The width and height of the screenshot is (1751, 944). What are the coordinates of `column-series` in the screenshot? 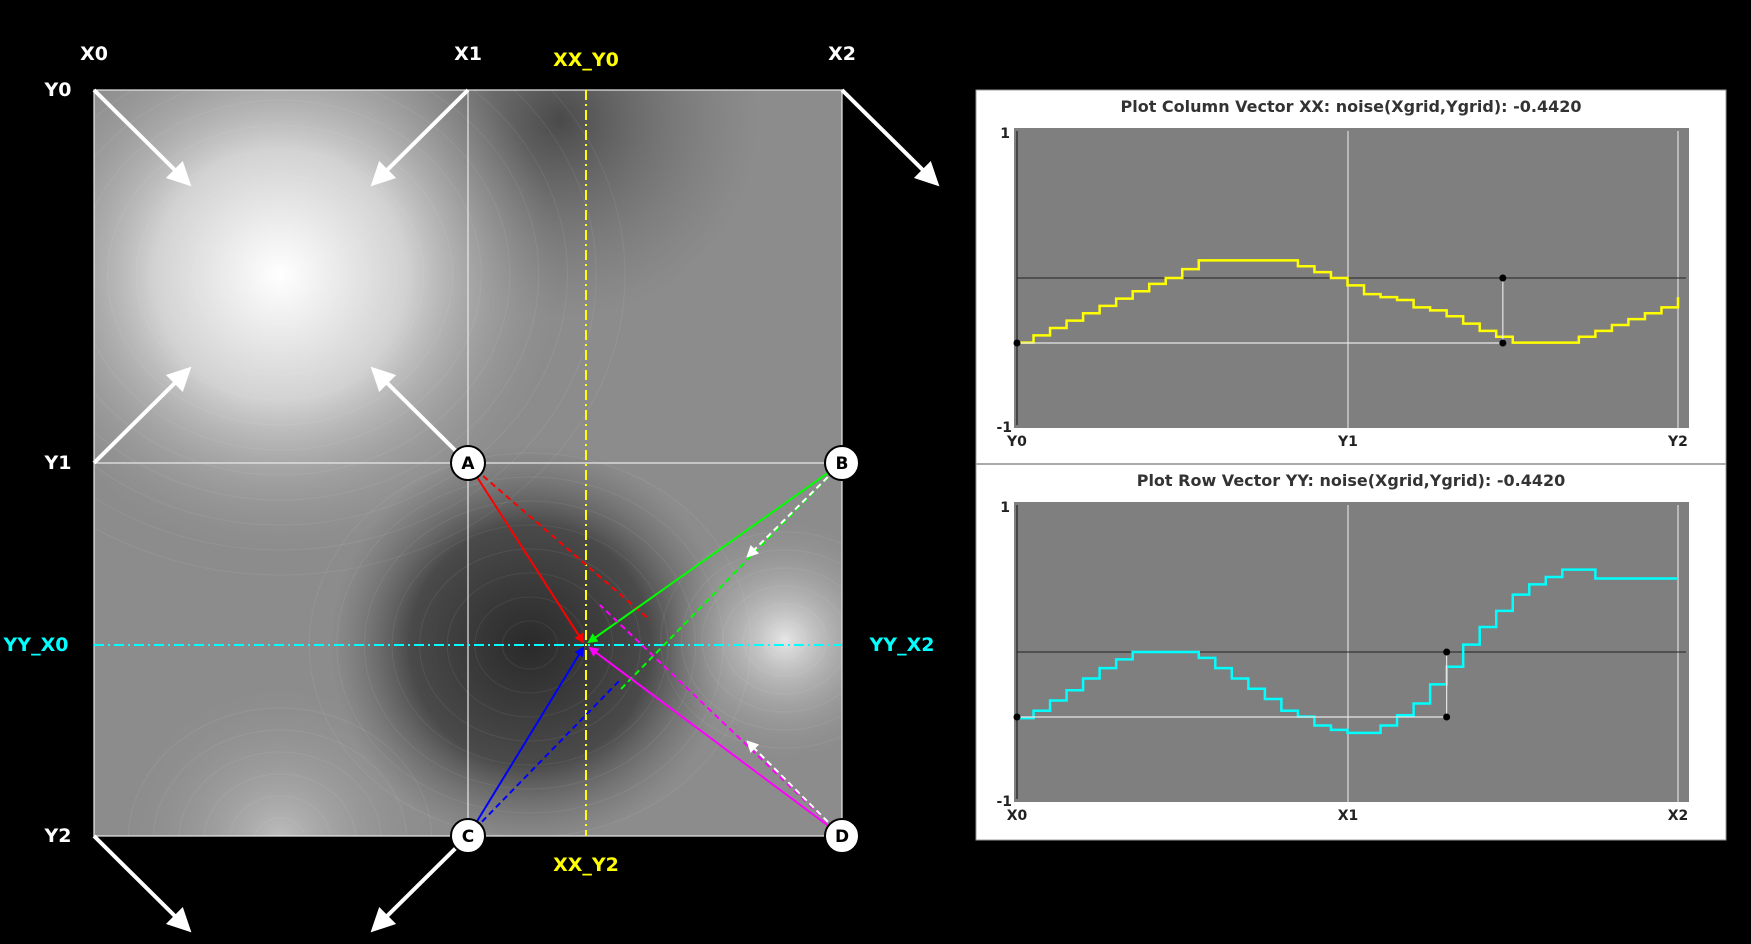 It's located at (1346, 303).